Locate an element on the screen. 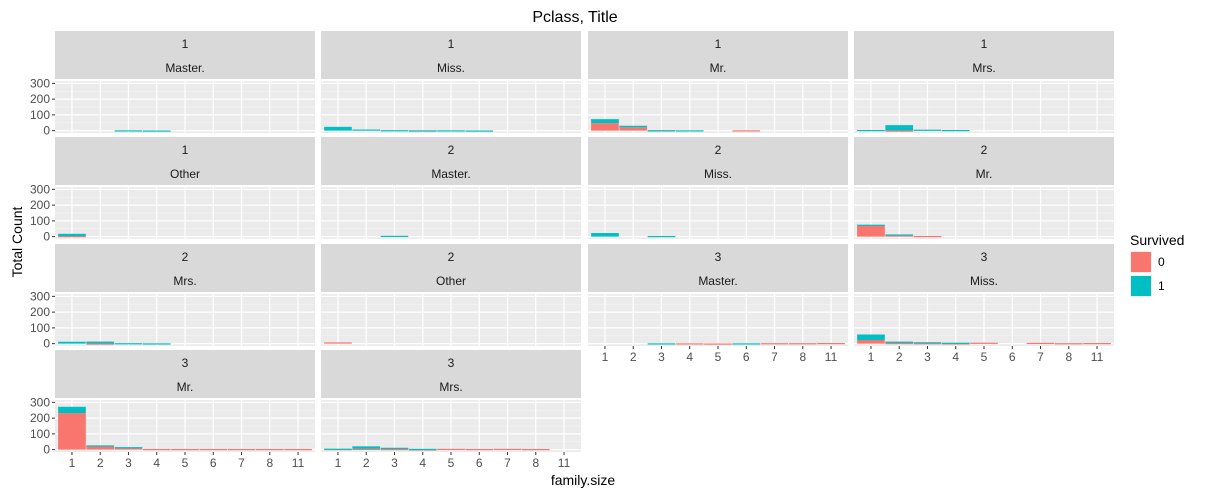 The image size is (1211, 494). x-axis-title: family.size is located at coordinates (583, 480).